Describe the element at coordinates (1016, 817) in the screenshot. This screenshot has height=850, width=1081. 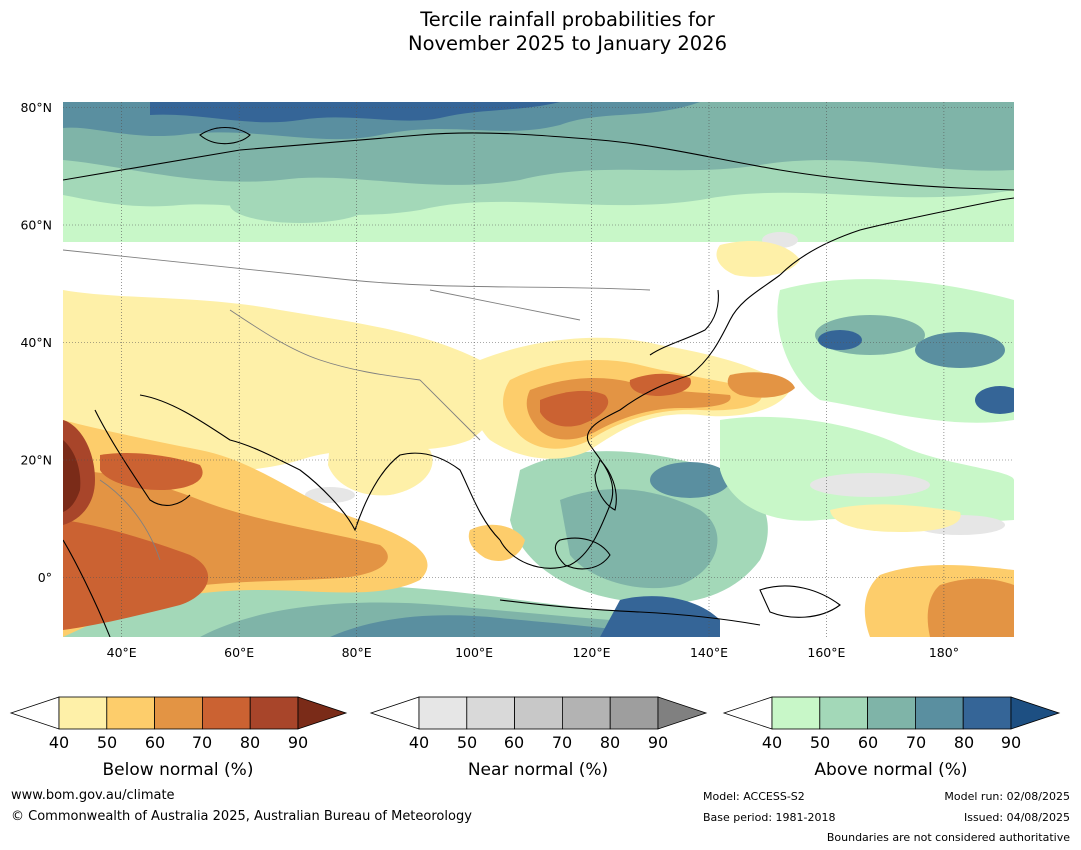
I see `issued-text: Issued: 04/08/2025` at that location.